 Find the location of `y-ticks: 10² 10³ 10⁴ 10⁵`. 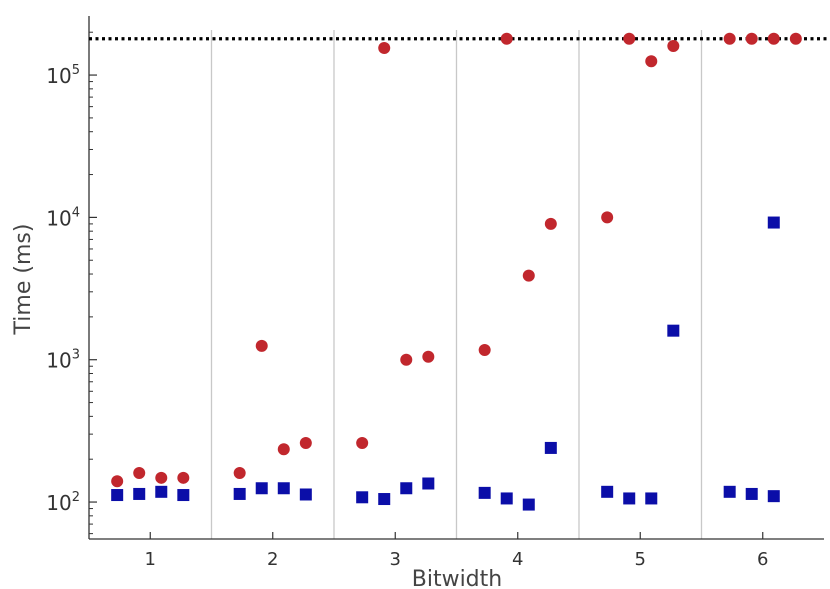

y-ticks: 10² 10³ 10⁴ 10⁵ is located at coordinates (71, 283).